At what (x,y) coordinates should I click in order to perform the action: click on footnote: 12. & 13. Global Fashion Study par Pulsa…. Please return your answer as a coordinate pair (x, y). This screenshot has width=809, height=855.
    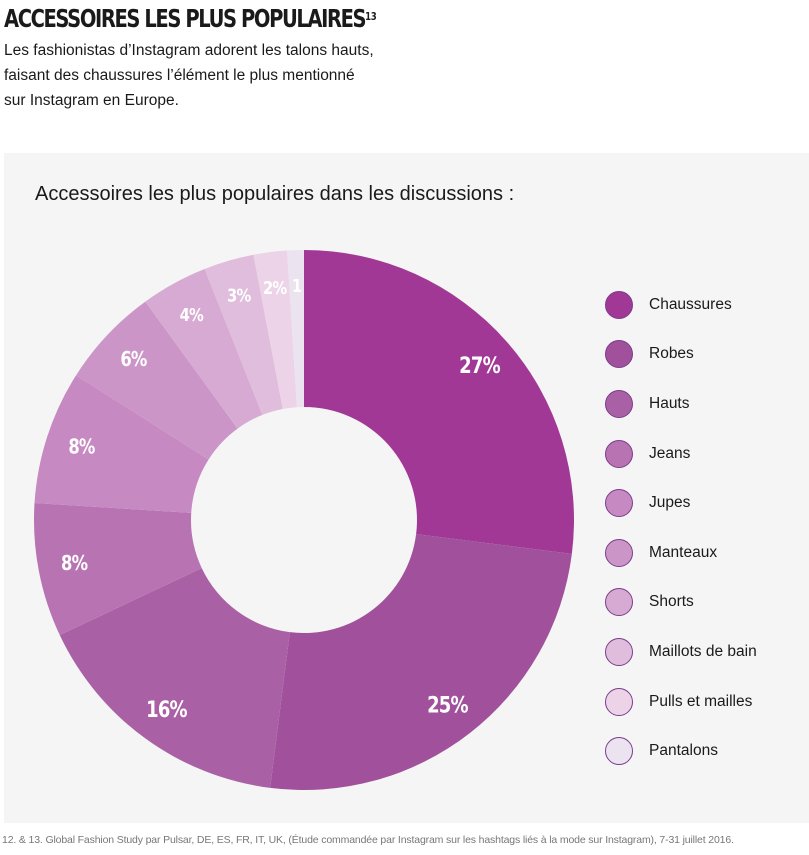
    Looking at the image, I should click on (368, 840).